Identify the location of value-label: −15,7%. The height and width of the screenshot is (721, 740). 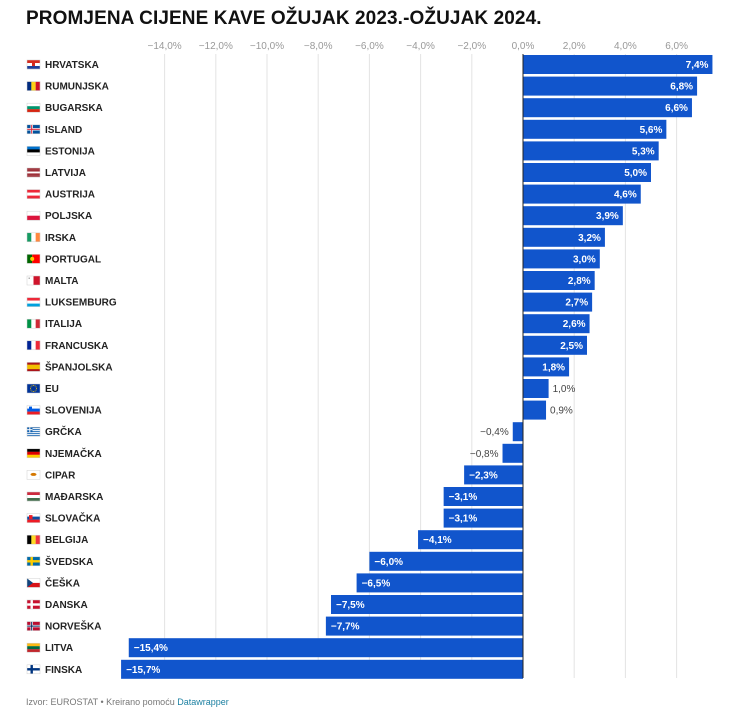
(143, 670).